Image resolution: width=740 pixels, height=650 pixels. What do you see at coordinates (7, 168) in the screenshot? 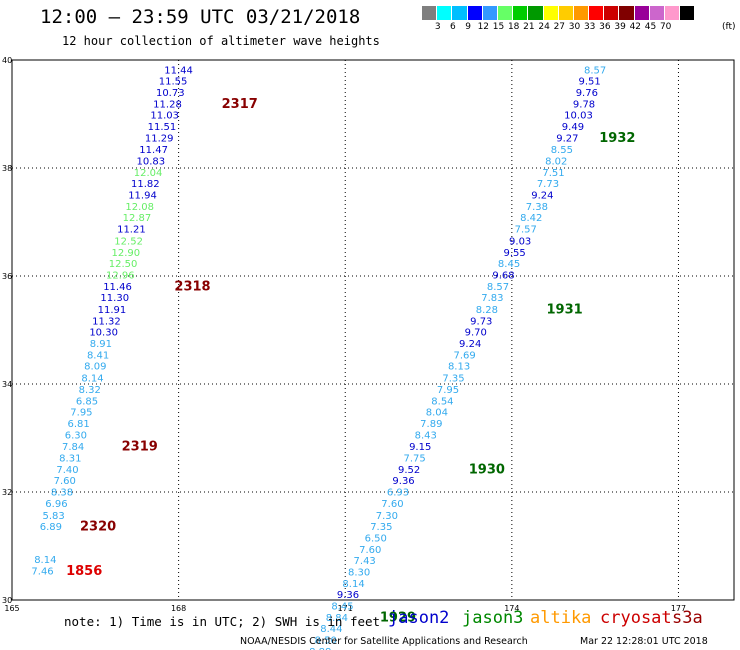
I see `y-tick-label: 38` at bounding box center [7, 168].